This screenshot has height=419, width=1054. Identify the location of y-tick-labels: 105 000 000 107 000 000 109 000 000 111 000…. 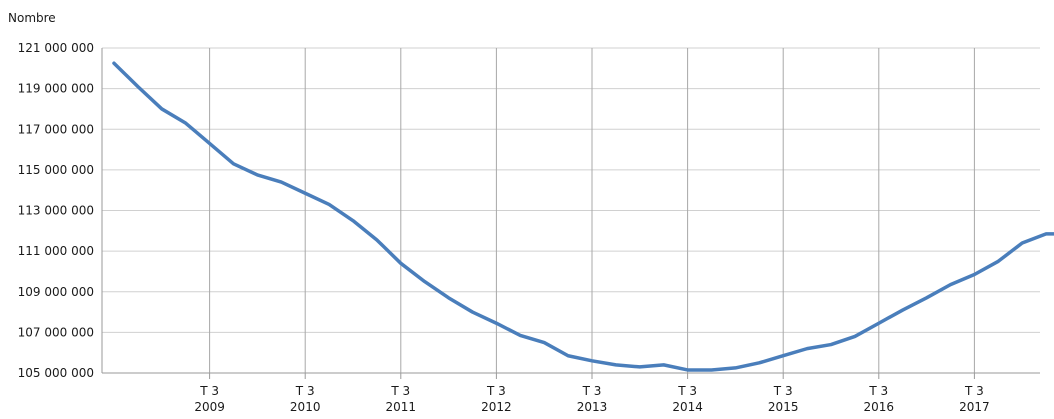
(56, 210).